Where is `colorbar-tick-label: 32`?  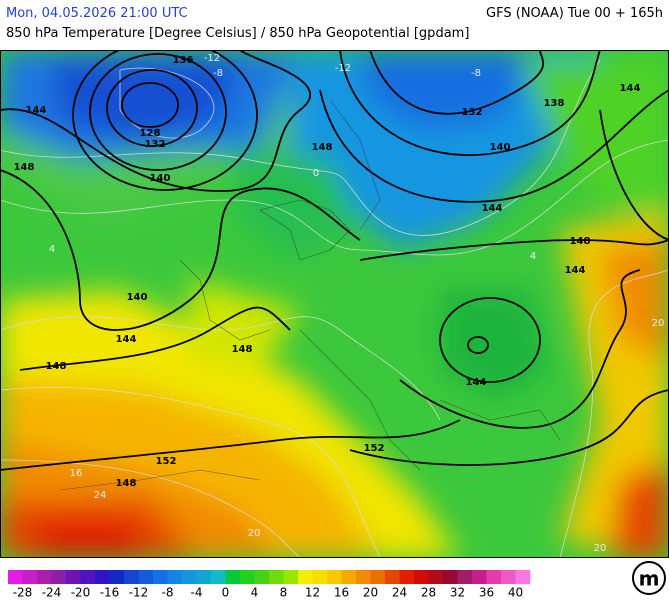 colorbar-tick-label: 32 is located at coordinates (457, 593).